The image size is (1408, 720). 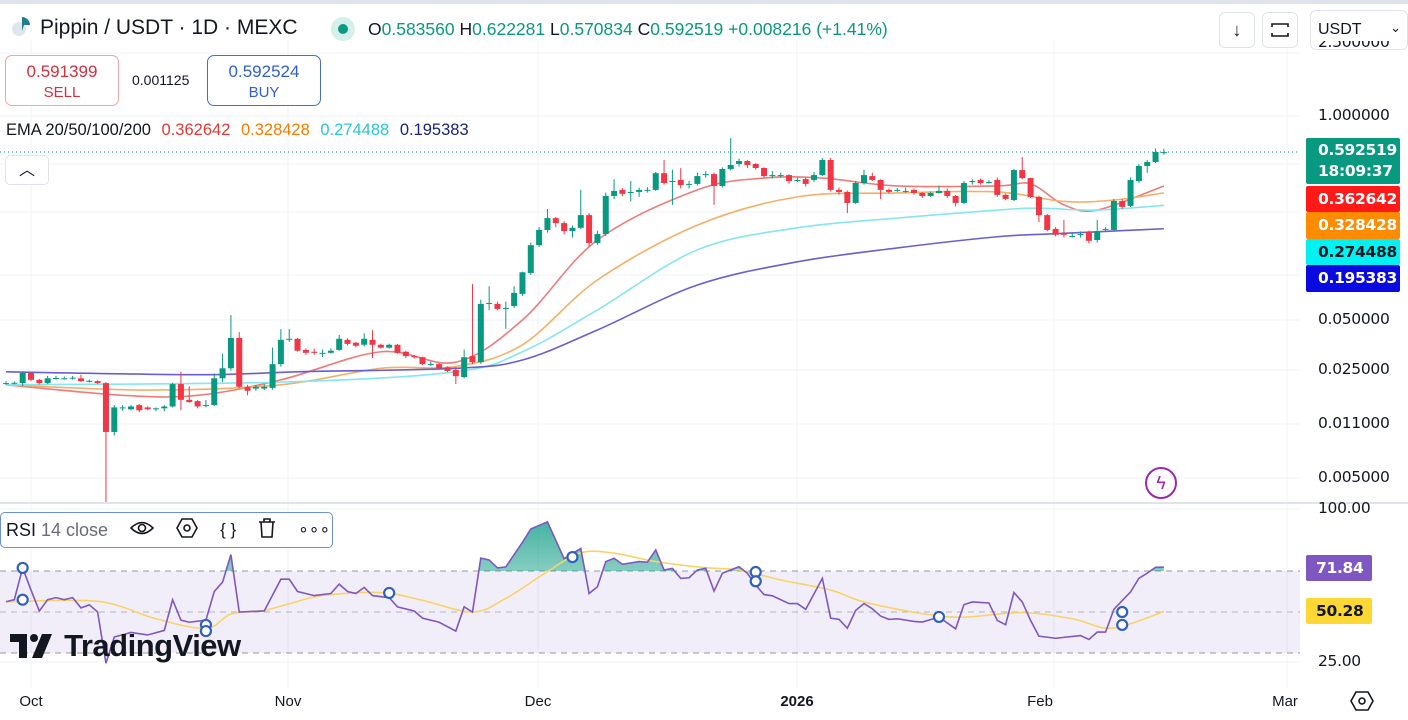 I want to click on symbol-title: Pippin / USDT · 1D · MEXC, so click(x=169, y=27).